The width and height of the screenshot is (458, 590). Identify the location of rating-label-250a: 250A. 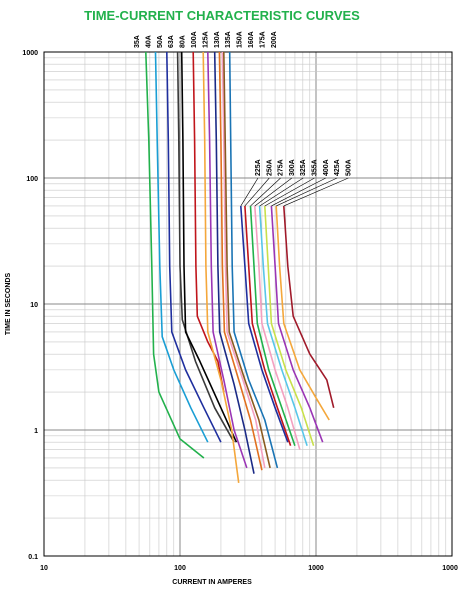
(269, 167).